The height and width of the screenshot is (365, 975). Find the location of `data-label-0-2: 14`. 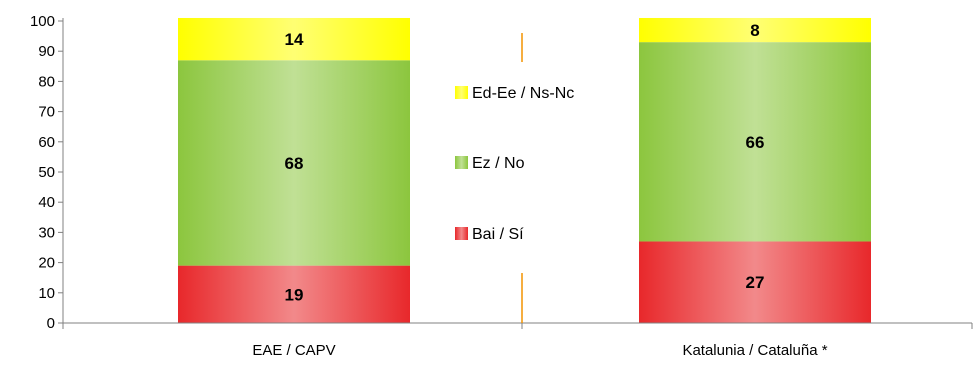

data-label-0-2: 14 is located at coordinates (294, 39).